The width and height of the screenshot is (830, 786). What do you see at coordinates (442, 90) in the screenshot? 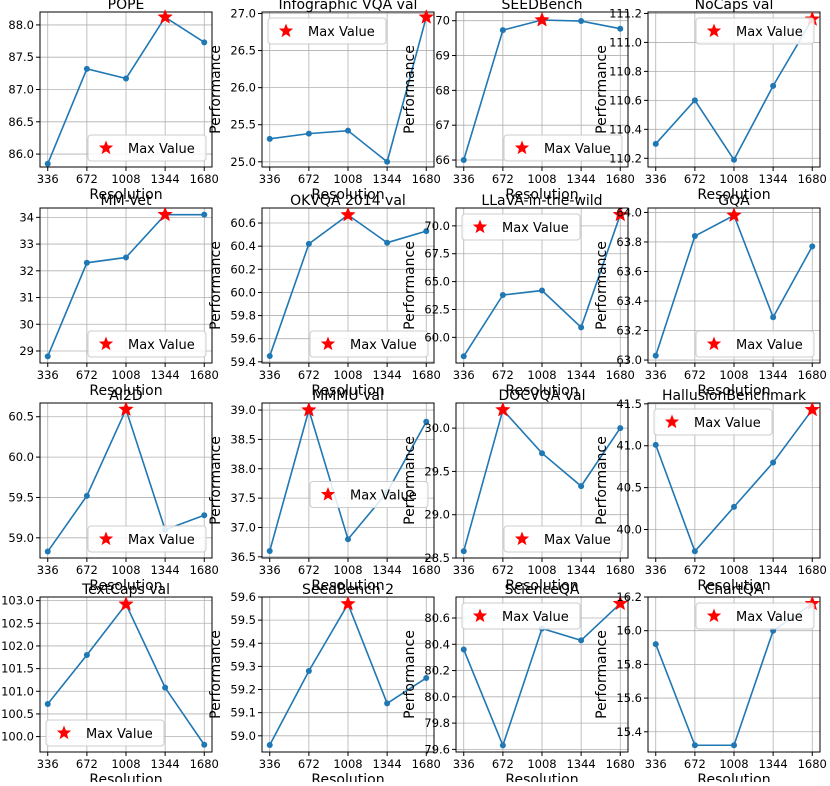
I see `y-tick-label-2: 68` at bounding box center [442, 90].